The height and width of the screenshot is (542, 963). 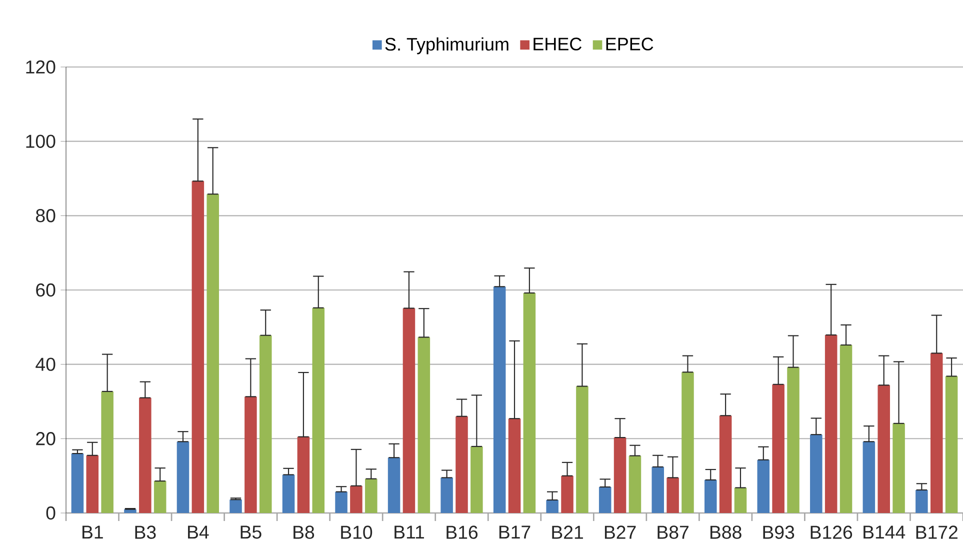 What do you see at coordinates (198, 532) in the screenshot?
I see `x-tick-label: B4` at bounding box center [198, 532].